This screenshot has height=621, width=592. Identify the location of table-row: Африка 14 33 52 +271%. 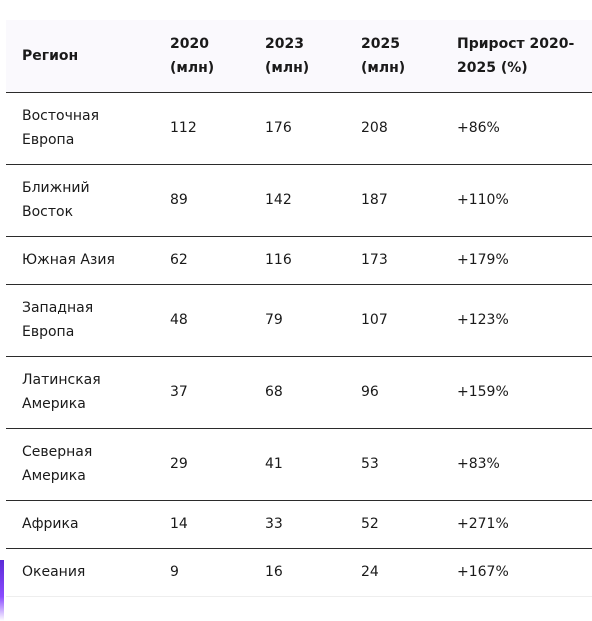
(299, 524).